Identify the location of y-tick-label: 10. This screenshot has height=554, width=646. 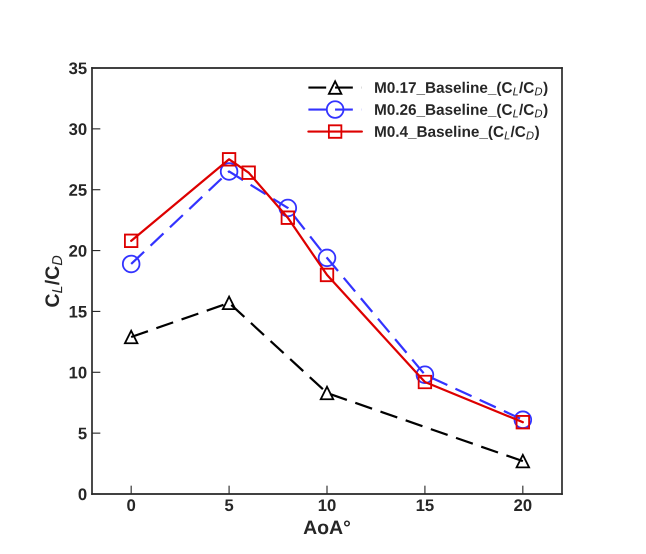
(78, 372).